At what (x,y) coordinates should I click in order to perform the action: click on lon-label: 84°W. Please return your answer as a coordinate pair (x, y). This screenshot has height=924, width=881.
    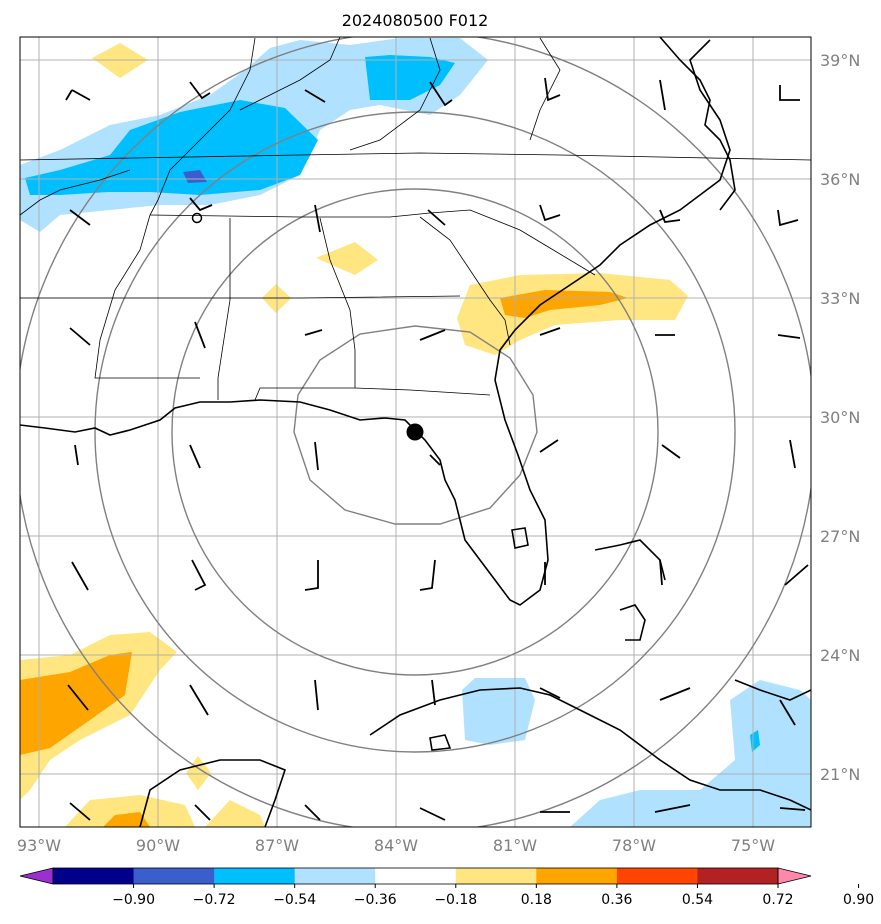
    Looking at the image, I should click on (396, 845).